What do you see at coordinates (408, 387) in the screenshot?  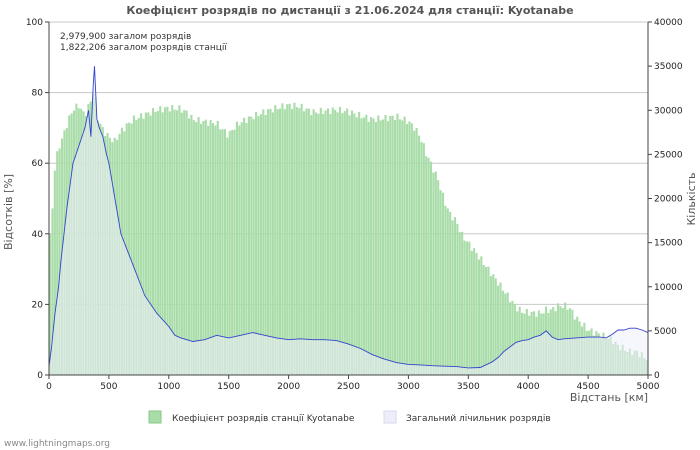 I see `x-tick-label: 3000` at bounding box center [408, 387].